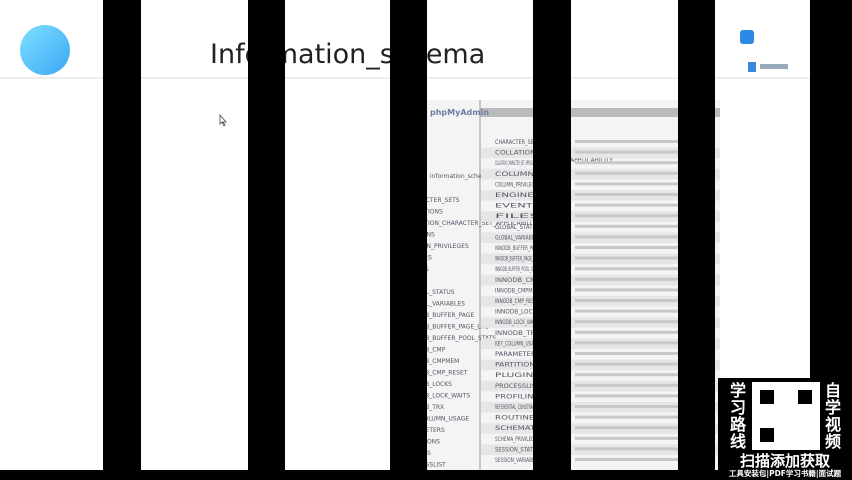 The image size is (852, 480). What do you see at coordinates (517, 290) in the screenshot?
I see `table-name: INNODB_CMPMEM` at bounding box center [517, 290].